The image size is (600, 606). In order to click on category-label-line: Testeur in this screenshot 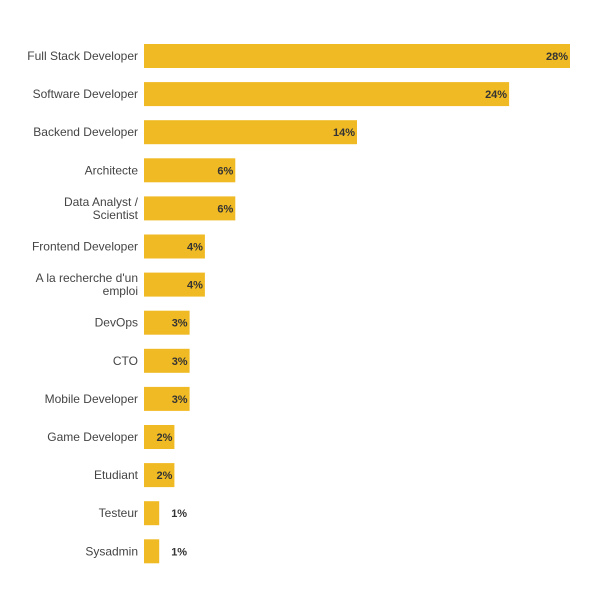, I will do `click(118, 513)`.